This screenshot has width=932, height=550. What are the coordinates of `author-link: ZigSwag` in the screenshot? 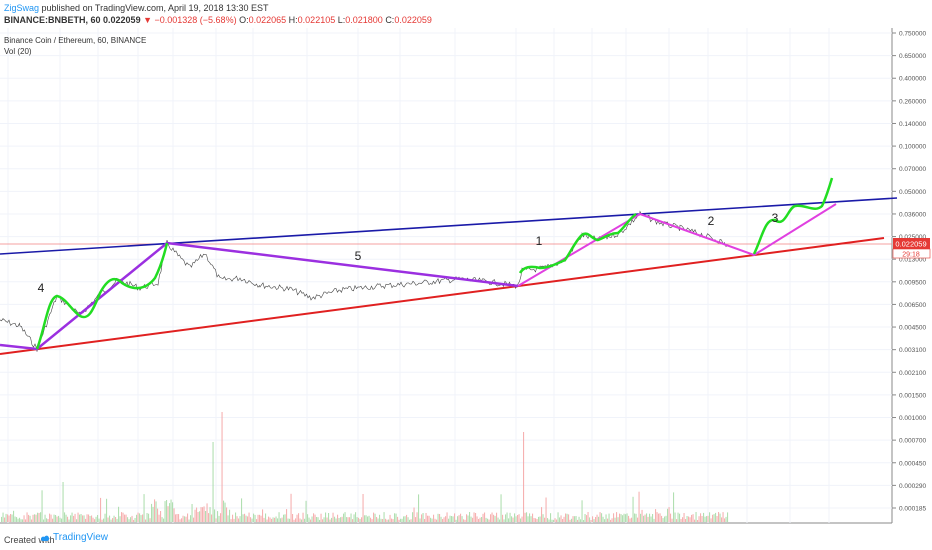 It's located at (22, 8).